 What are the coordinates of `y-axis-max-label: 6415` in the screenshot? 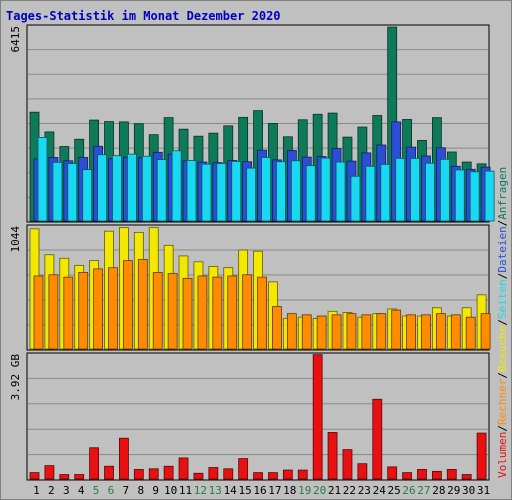 It's located at (15, 39).